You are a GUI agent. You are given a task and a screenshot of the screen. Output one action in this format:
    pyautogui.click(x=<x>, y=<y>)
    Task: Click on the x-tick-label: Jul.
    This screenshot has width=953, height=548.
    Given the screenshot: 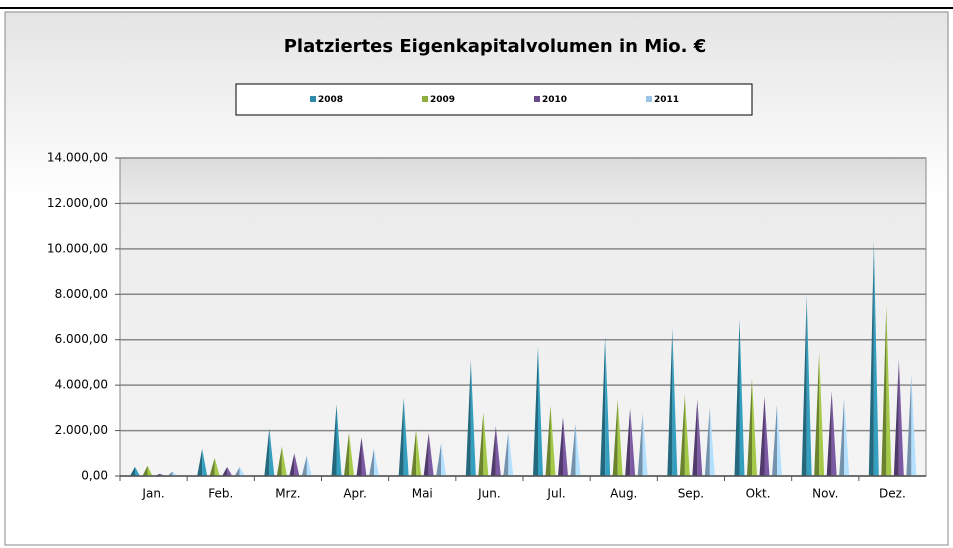 What is the action you would take?
    pyautogui.click(x=555, y=494)
    